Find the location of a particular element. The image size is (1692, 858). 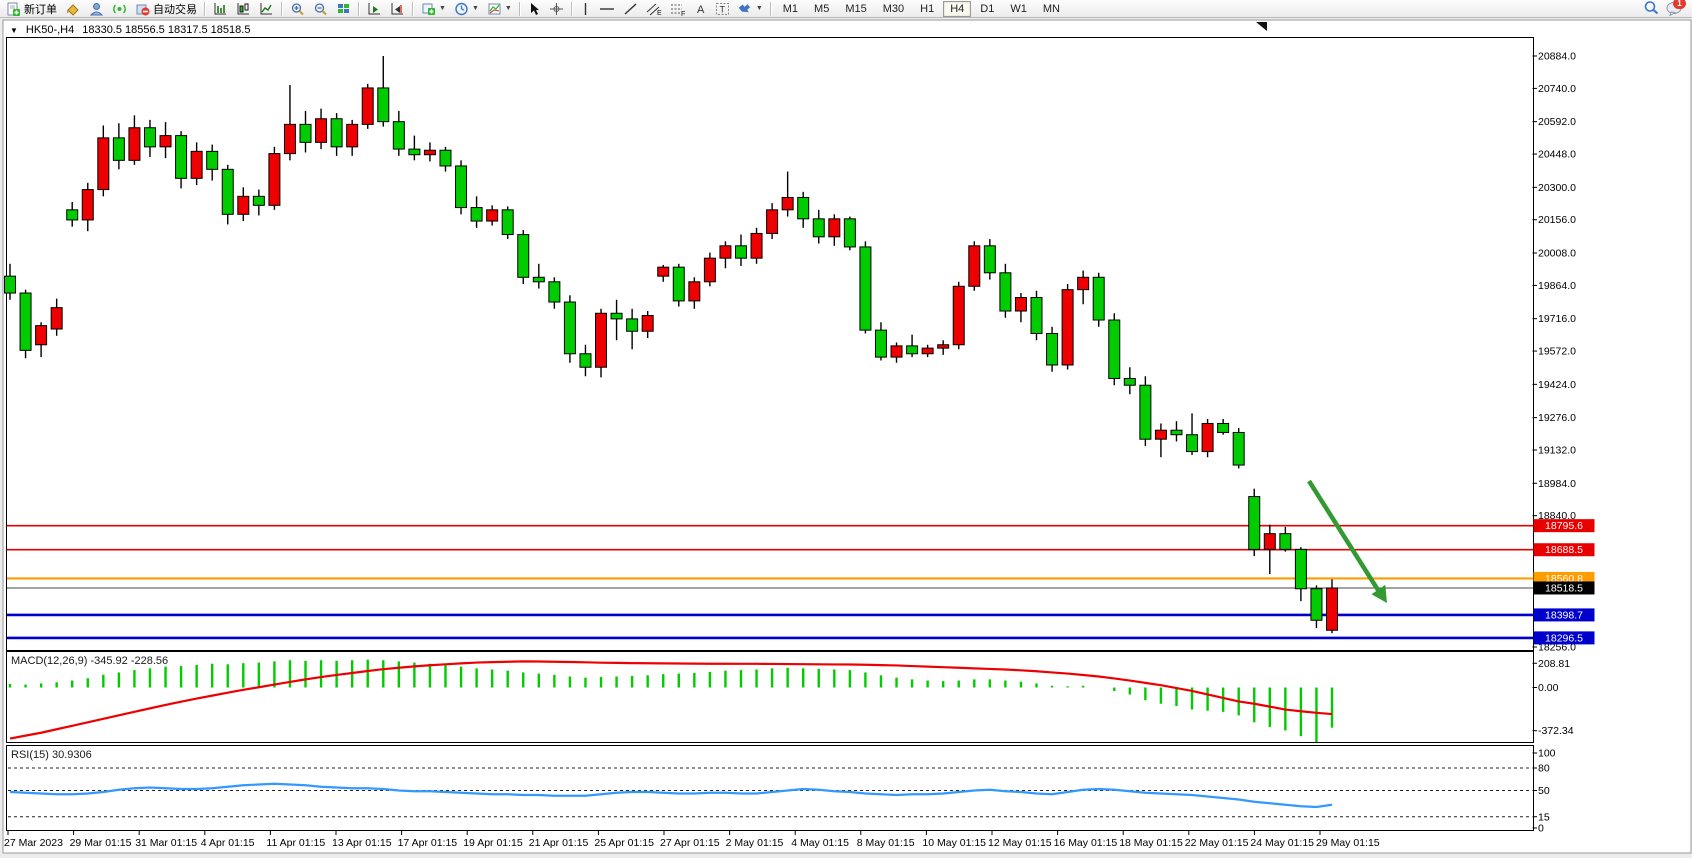

rsi-tick-label: 80 is located at coordinates (1544, 769).